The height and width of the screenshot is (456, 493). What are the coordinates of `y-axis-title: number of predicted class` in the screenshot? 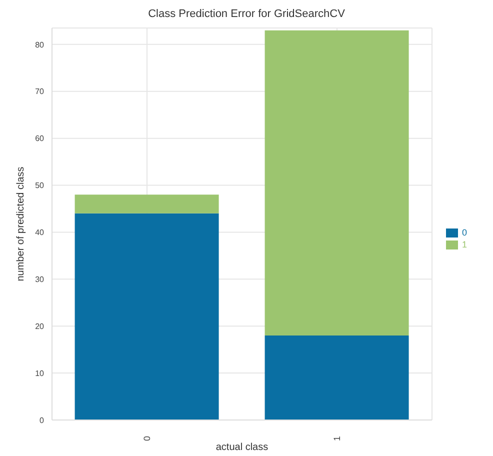 It's located at (21, 224).